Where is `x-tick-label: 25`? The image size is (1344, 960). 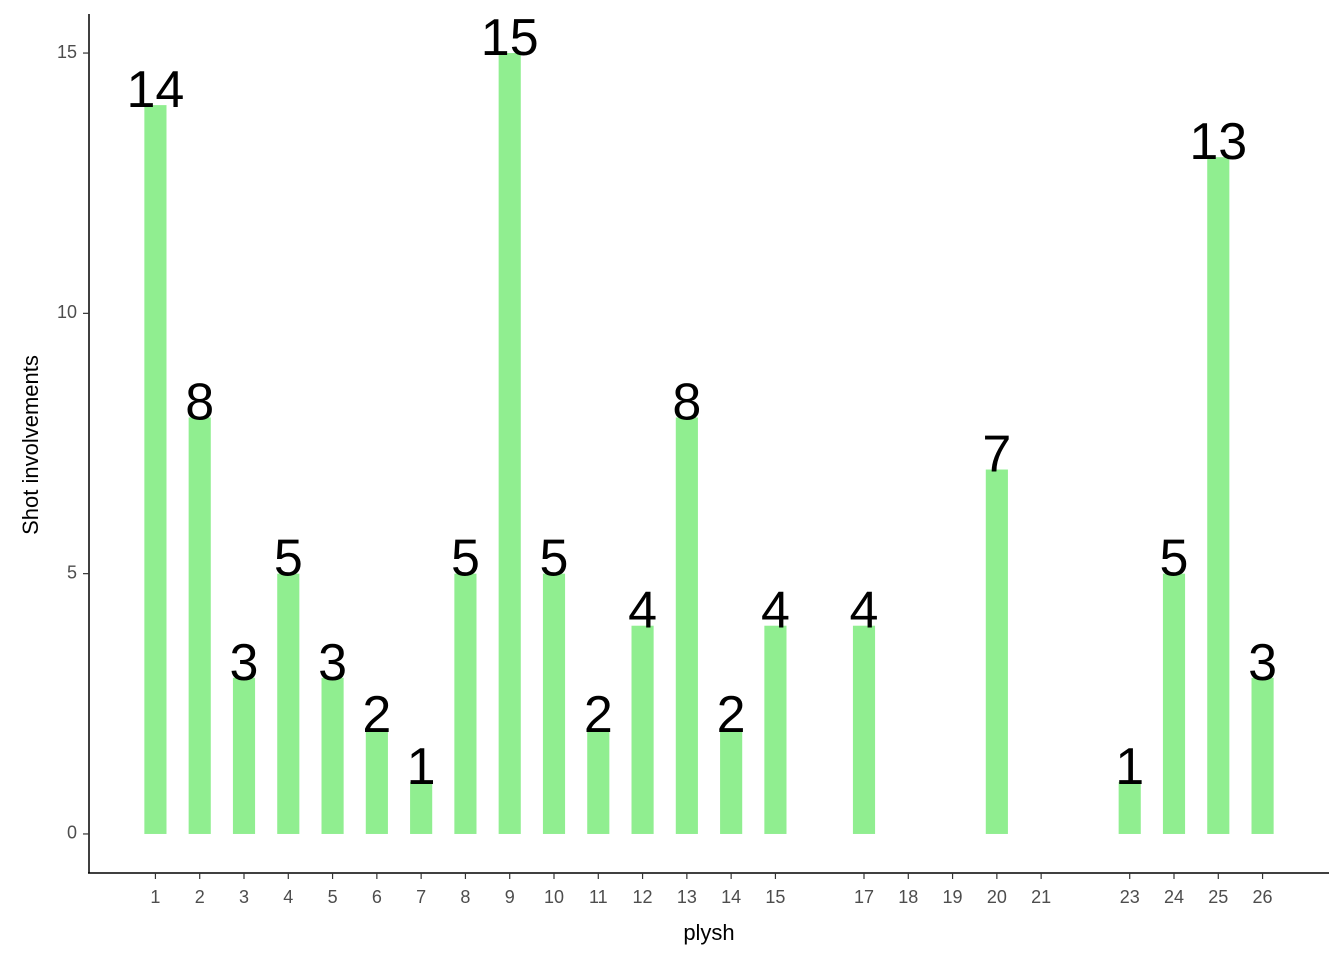 x-tick-label: 25 is located at coordinates (1218, 897).